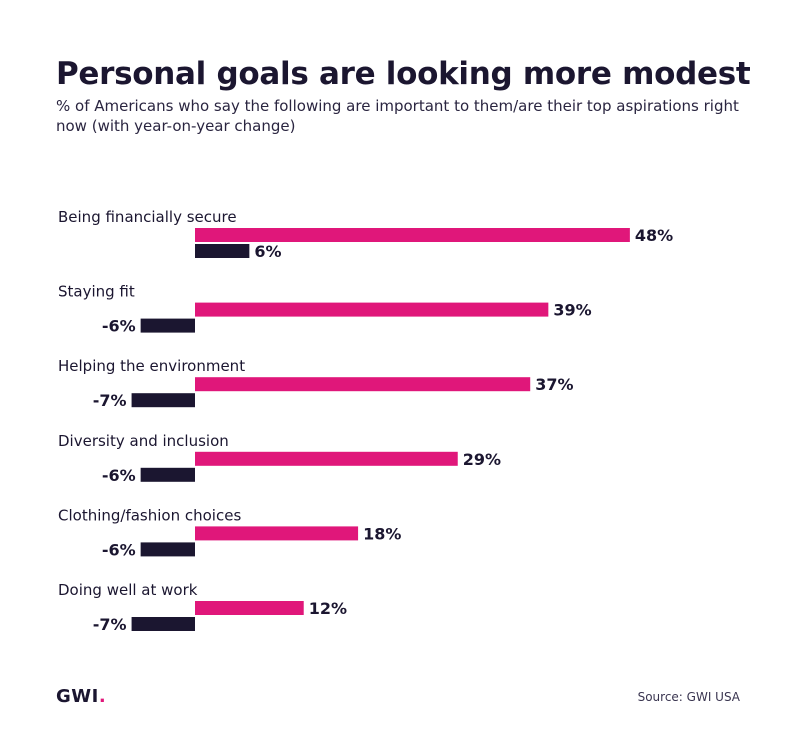 This screenshot has height=750, width=796. What do you see at coordinates (688, 697) in the screenshot?
I see `source-note: Source: GWI USA` at bounding box center [688, 697].